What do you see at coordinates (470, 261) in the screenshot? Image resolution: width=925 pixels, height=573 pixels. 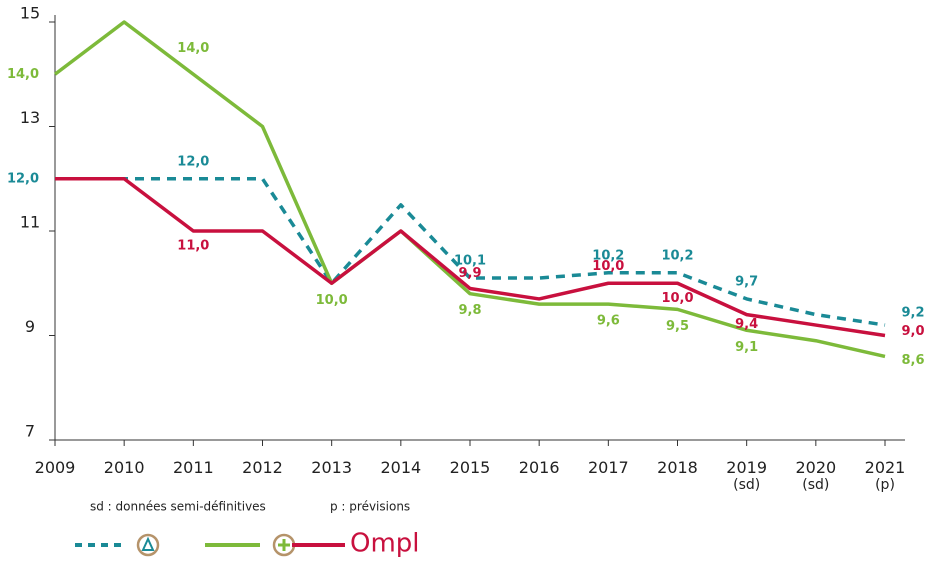 I see `data-label: 10,1` at bounding box center [470, 261].